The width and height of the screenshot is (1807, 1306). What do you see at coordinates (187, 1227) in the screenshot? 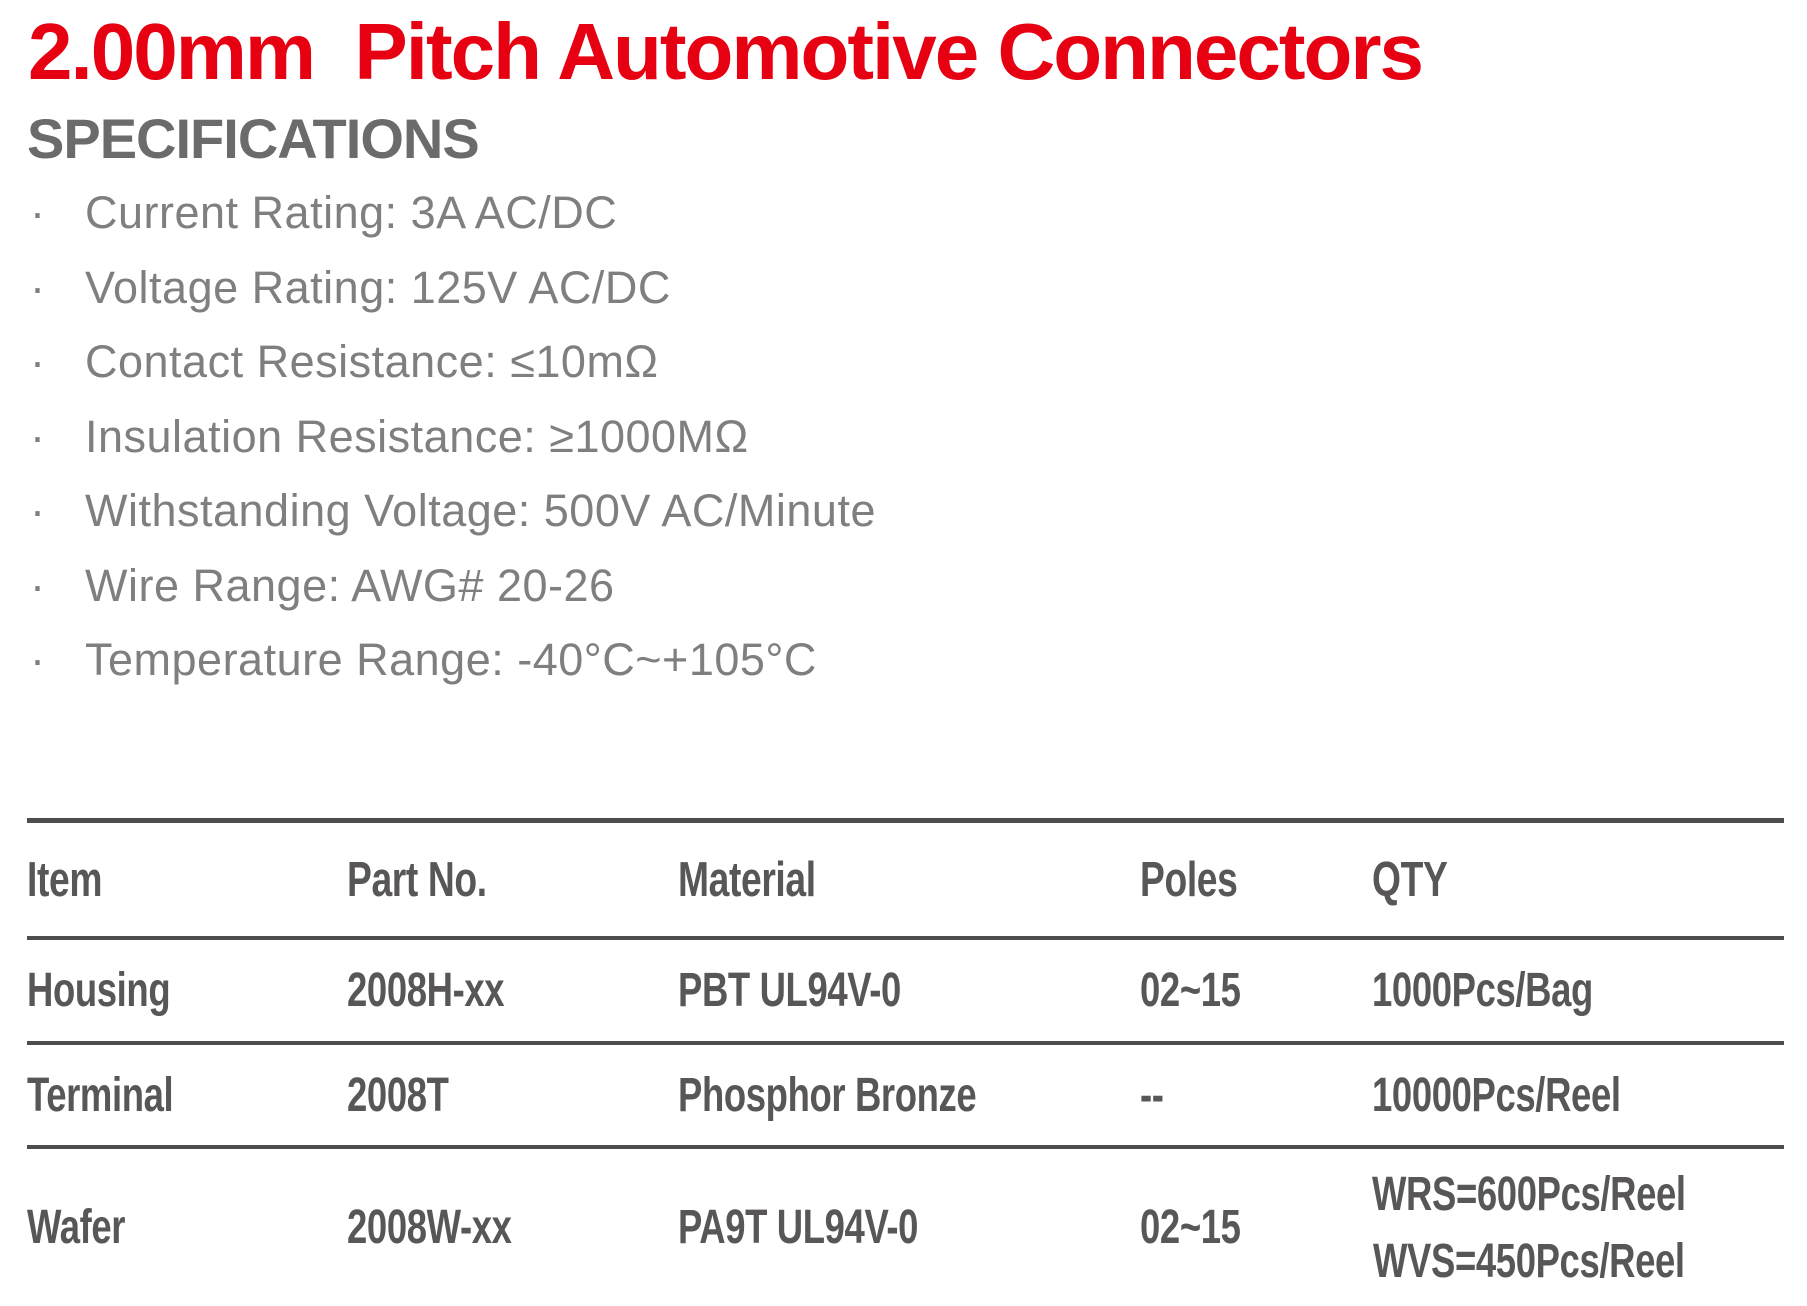
I see `cell-item: Wafer` at bounding box center [187, 1227].